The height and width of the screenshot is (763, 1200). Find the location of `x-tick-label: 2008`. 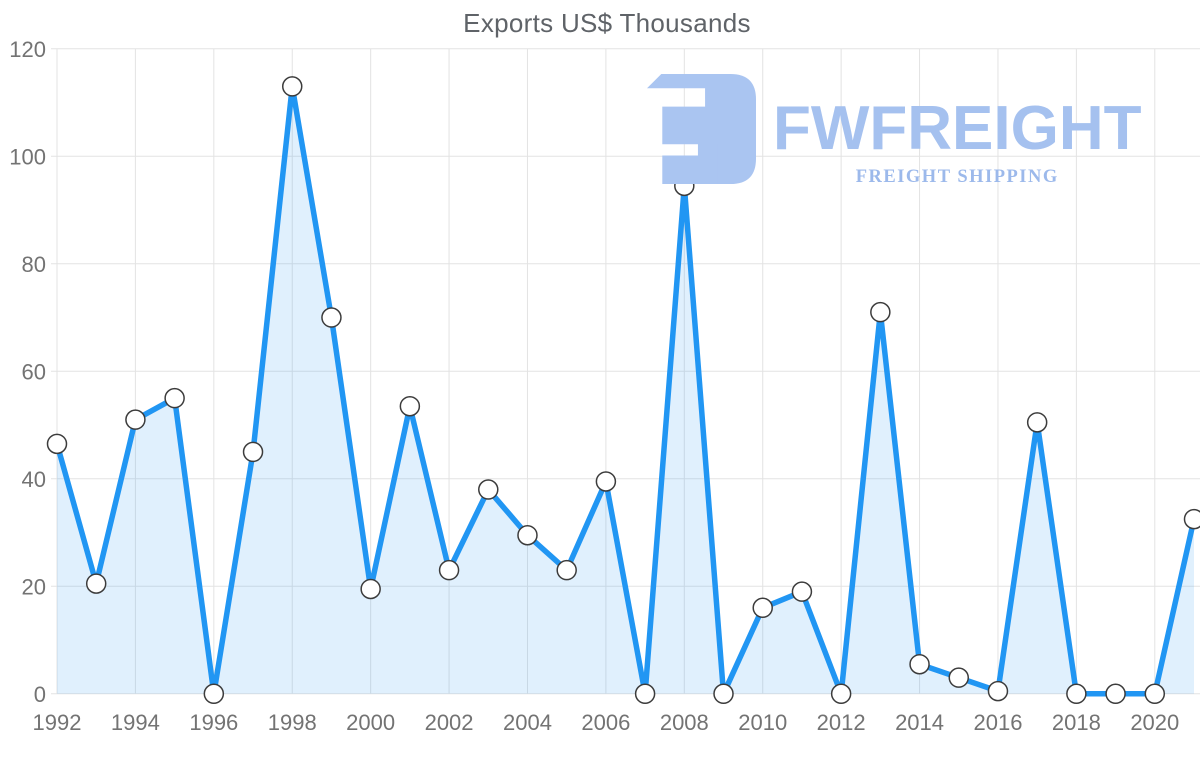

x-tick-label: 2008 is located at coordinates (684, 722).